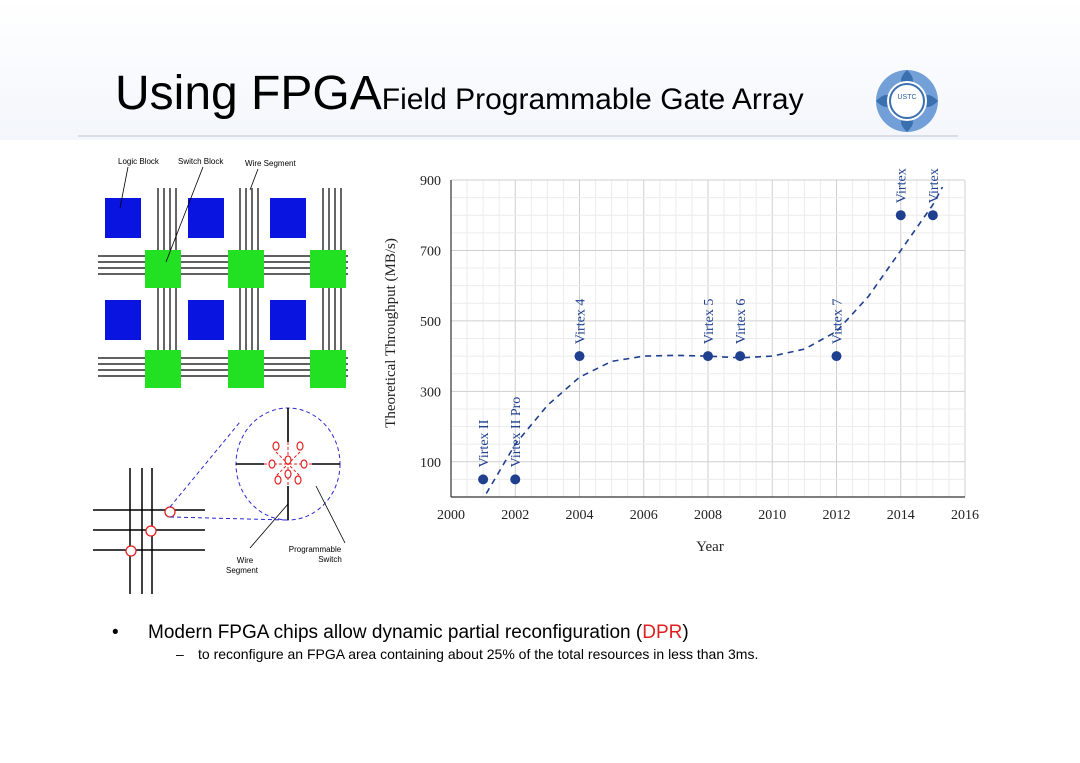  What do you see at coordinates (484, 443) in the screenshot?
I see `point-label: Virtex II` at bounding box center [484, 443].